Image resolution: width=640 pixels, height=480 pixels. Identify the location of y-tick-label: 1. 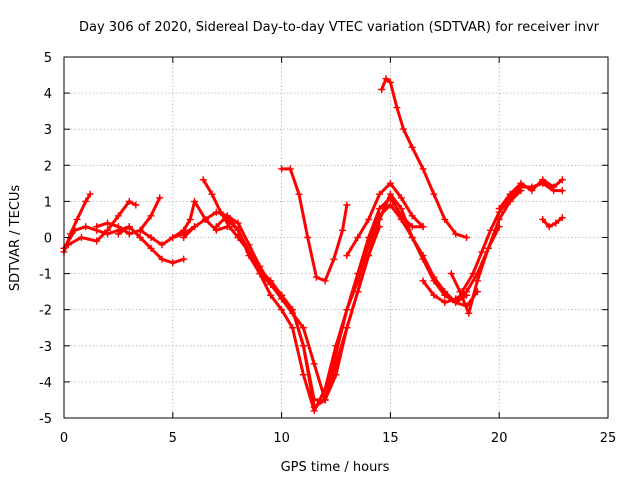
(48, 202).